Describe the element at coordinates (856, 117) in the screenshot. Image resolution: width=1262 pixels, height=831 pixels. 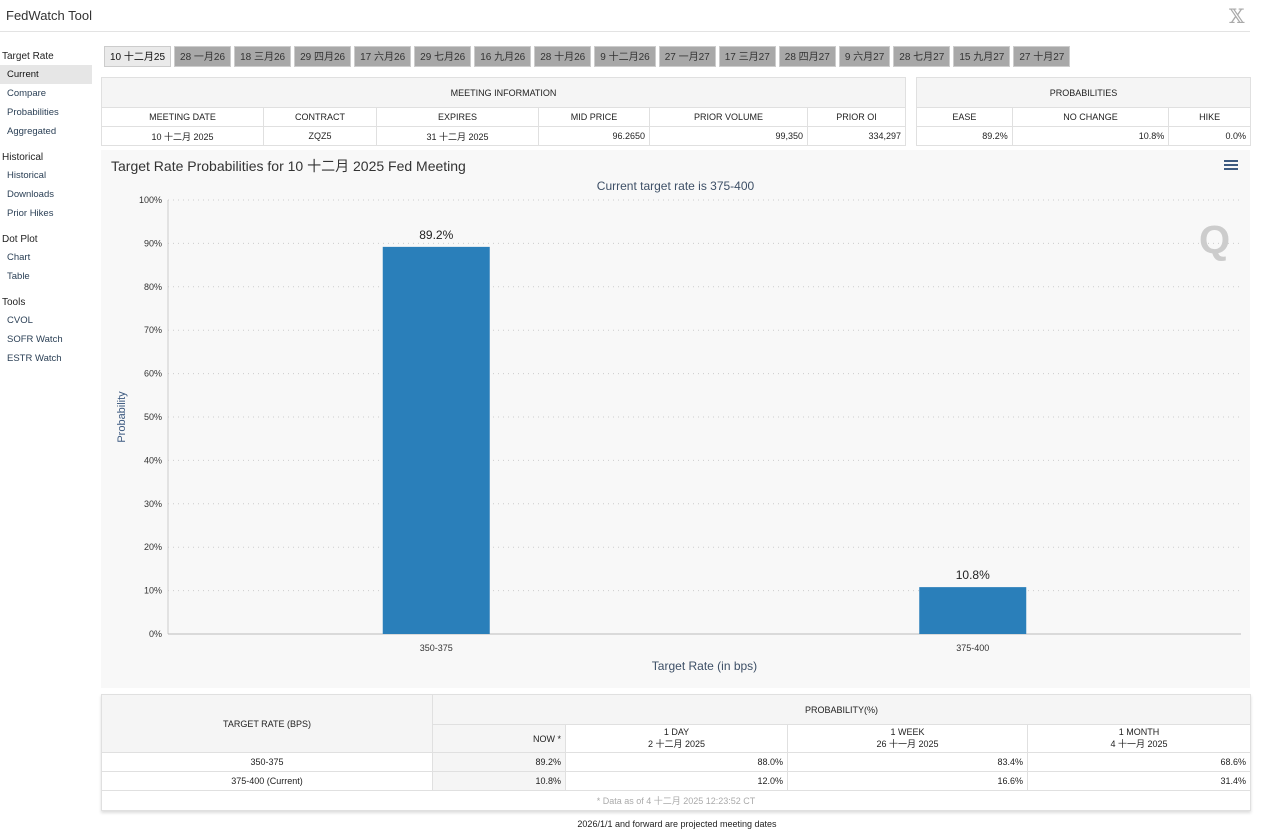
I see `column-header: PRIOR OI` at that location.